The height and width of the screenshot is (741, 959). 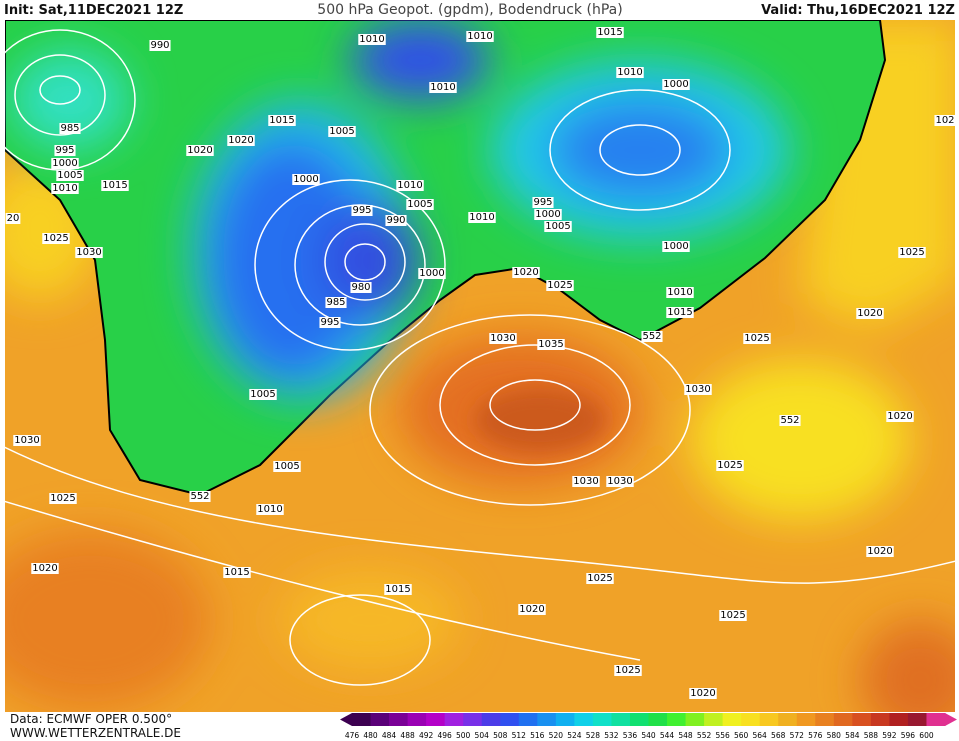 What do you see at coordinates (611, 735) in the screenshot?
I see `scale-label: 532` at bounding box center [611, 735].